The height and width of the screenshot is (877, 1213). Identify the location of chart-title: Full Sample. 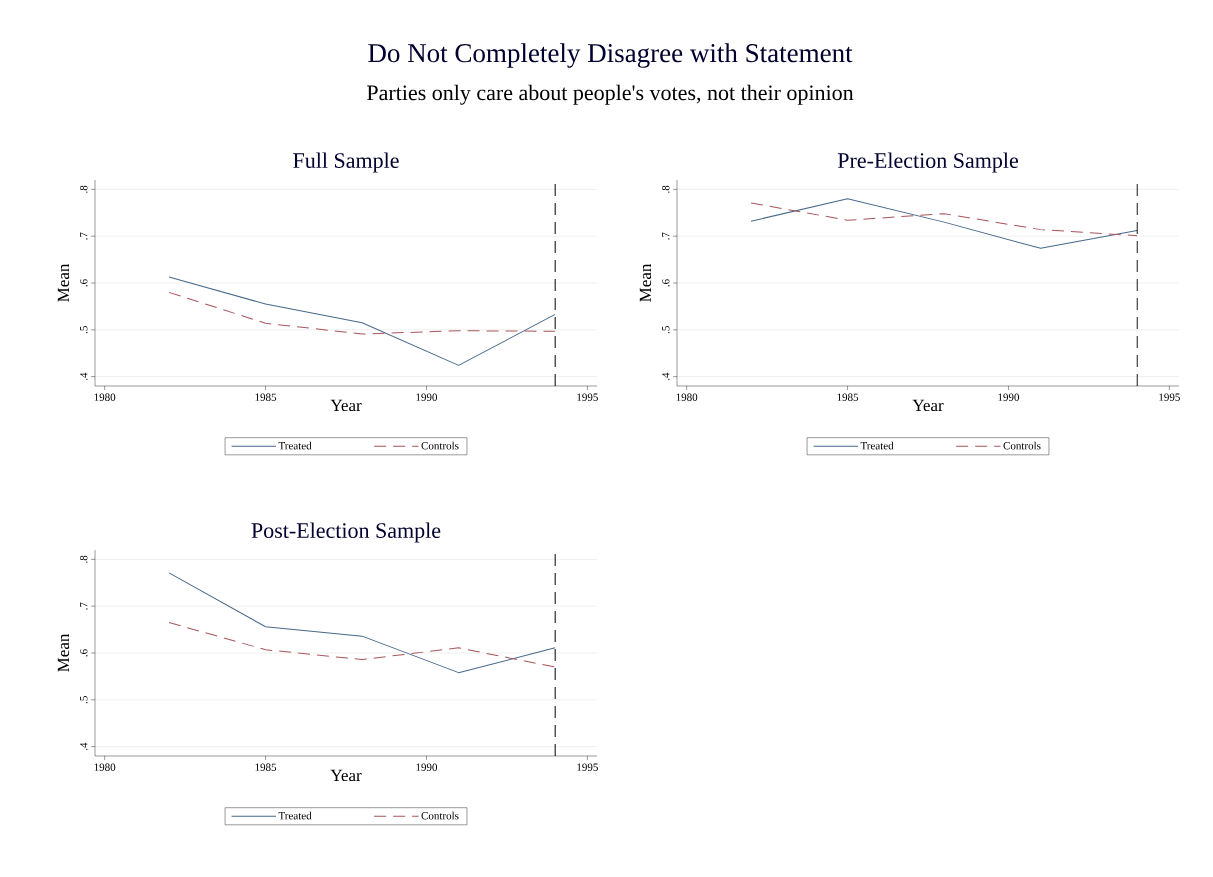
(346, 162).